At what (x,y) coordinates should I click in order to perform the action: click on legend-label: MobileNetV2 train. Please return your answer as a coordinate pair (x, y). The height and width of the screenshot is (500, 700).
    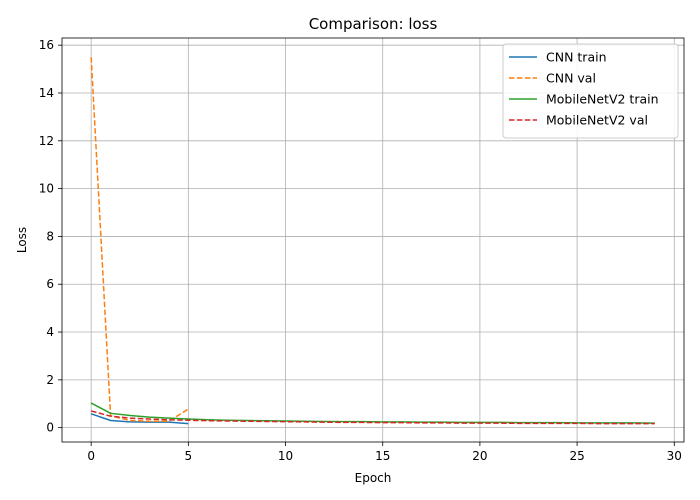
    Looking at the image, I should click on (602, 99).